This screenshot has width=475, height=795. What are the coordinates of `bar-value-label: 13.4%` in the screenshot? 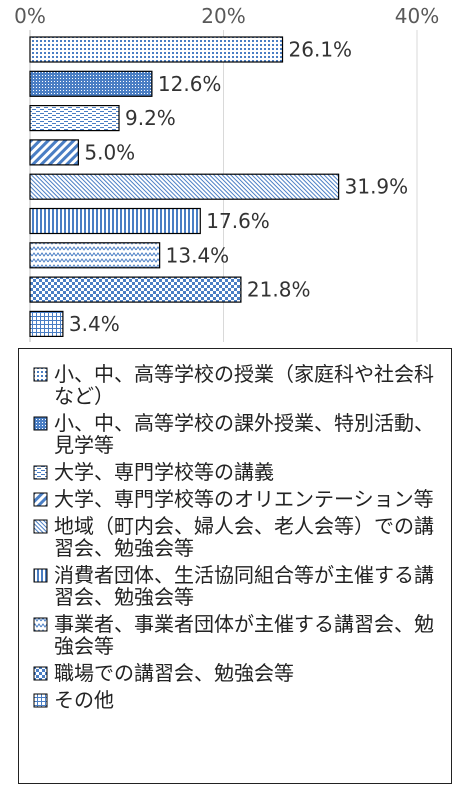 It's located at (198, 255).